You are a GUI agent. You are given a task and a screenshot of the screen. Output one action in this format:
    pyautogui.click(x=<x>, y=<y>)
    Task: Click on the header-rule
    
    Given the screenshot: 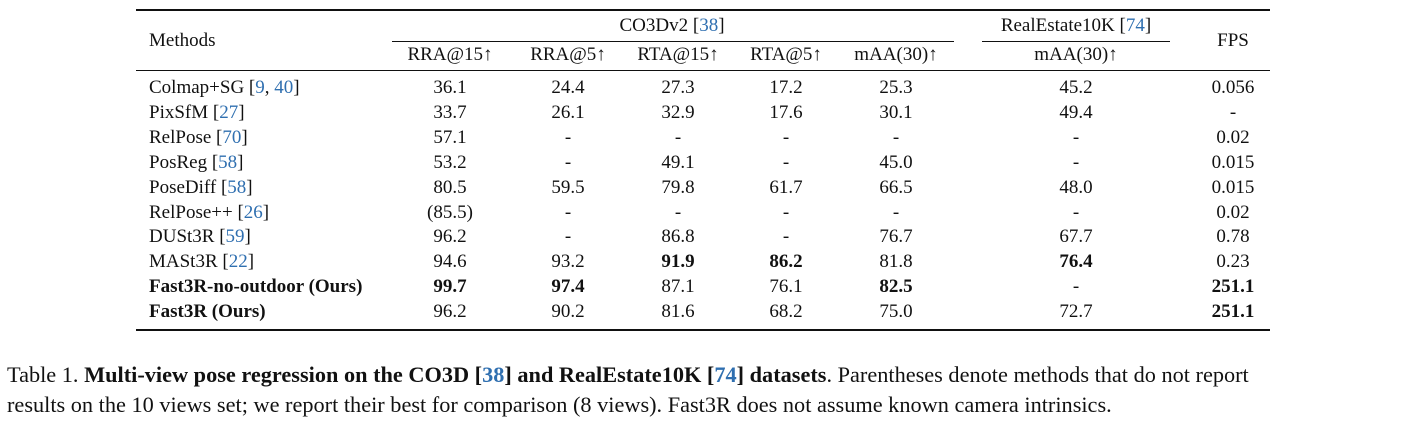 What is the action you would take?
    pyautogui.click(x=703, y=70)
    